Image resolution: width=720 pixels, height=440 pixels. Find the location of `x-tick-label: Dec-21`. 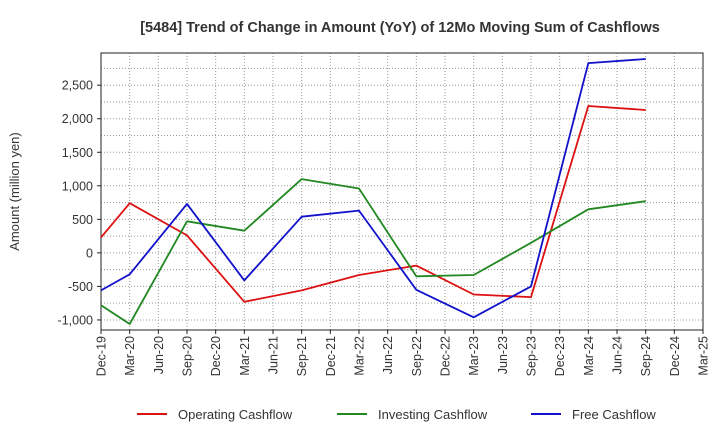

x-tick-label: Dec-21 is located at coordinates (331, 356).